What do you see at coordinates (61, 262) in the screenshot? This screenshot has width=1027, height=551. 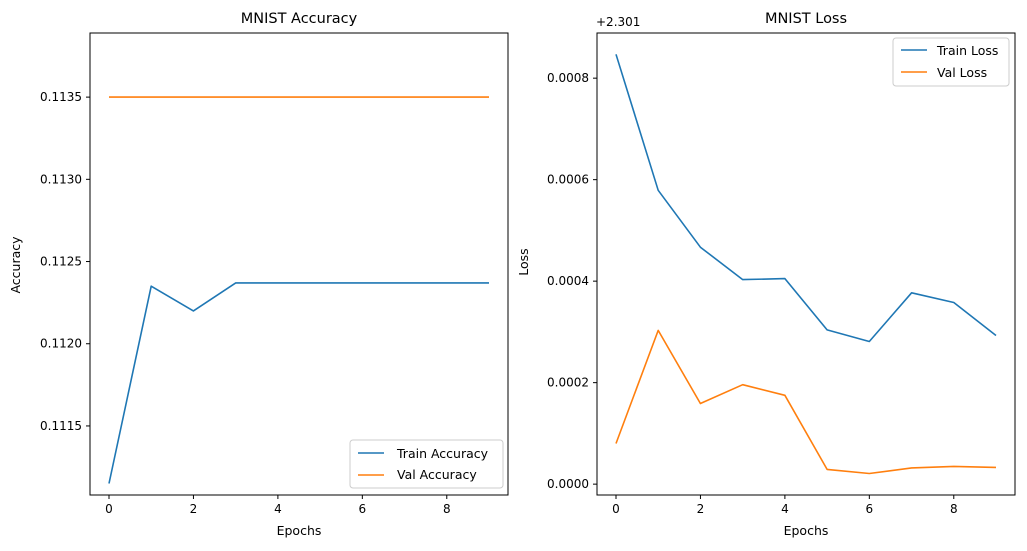 I see `y-tick-label: 0.1125` at bounding box center [61, 262].